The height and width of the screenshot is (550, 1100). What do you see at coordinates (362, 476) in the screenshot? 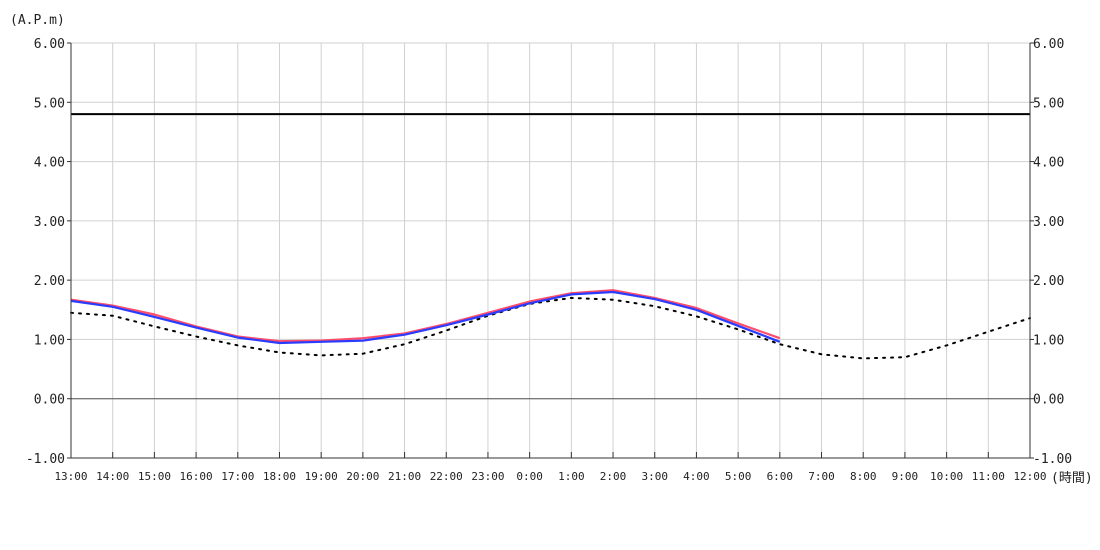
I see `x-tick-label: 20:00` at bounding box center [362, 476].